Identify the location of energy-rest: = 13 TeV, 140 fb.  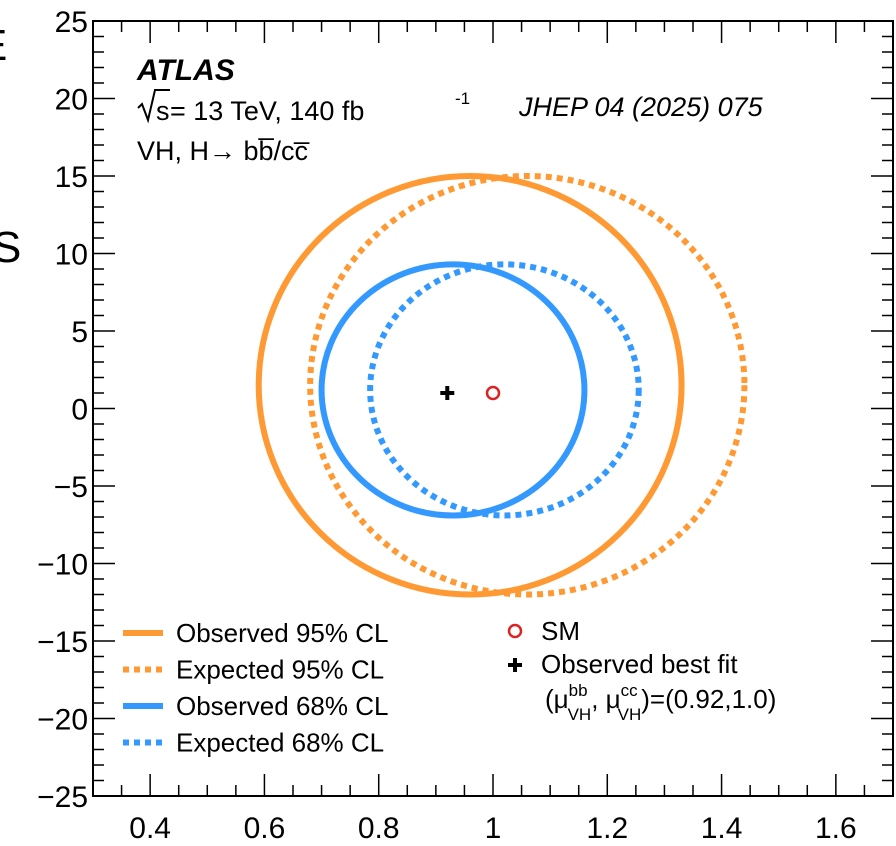
(267, 111).